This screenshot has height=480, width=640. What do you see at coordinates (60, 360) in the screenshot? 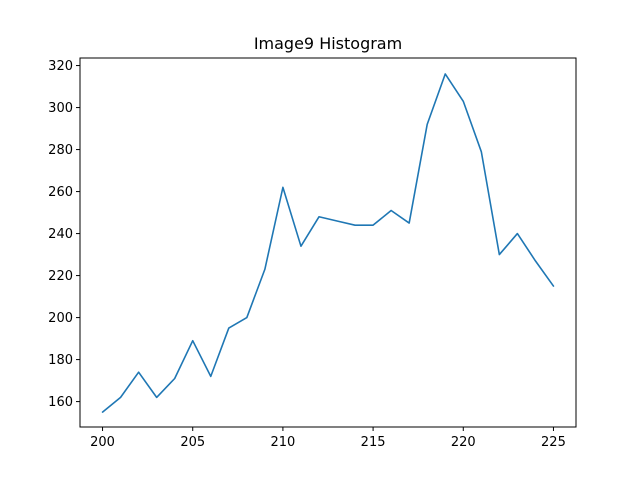
I see `y-tick-label: 180` at bounding box center [60, 360].